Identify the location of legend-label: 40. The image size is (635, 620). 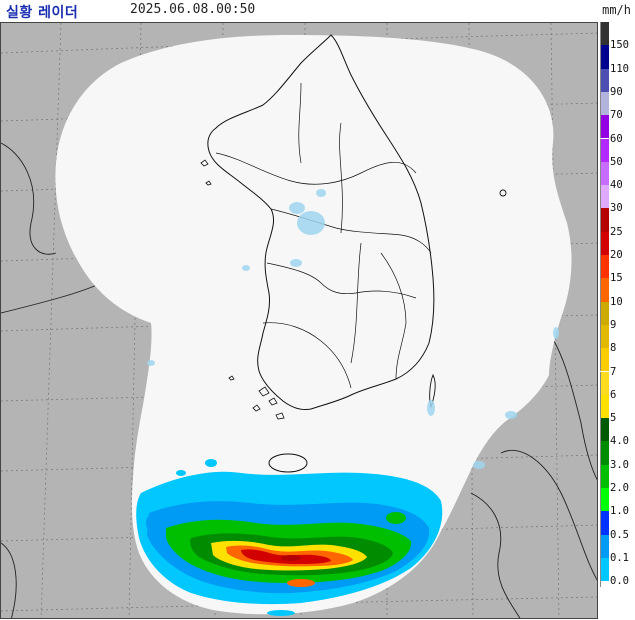
(616, 185).